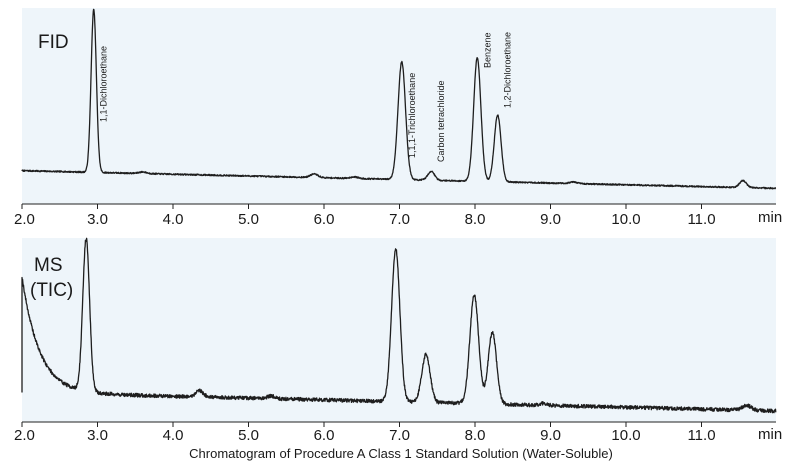 Image resolution: width=802 pixels, height=468 pixels. What do you see at coordinates (51, 290) in the screenshot?
I see `ms-panel-sublabel: (TIC)` at bounding box center [51, 290].